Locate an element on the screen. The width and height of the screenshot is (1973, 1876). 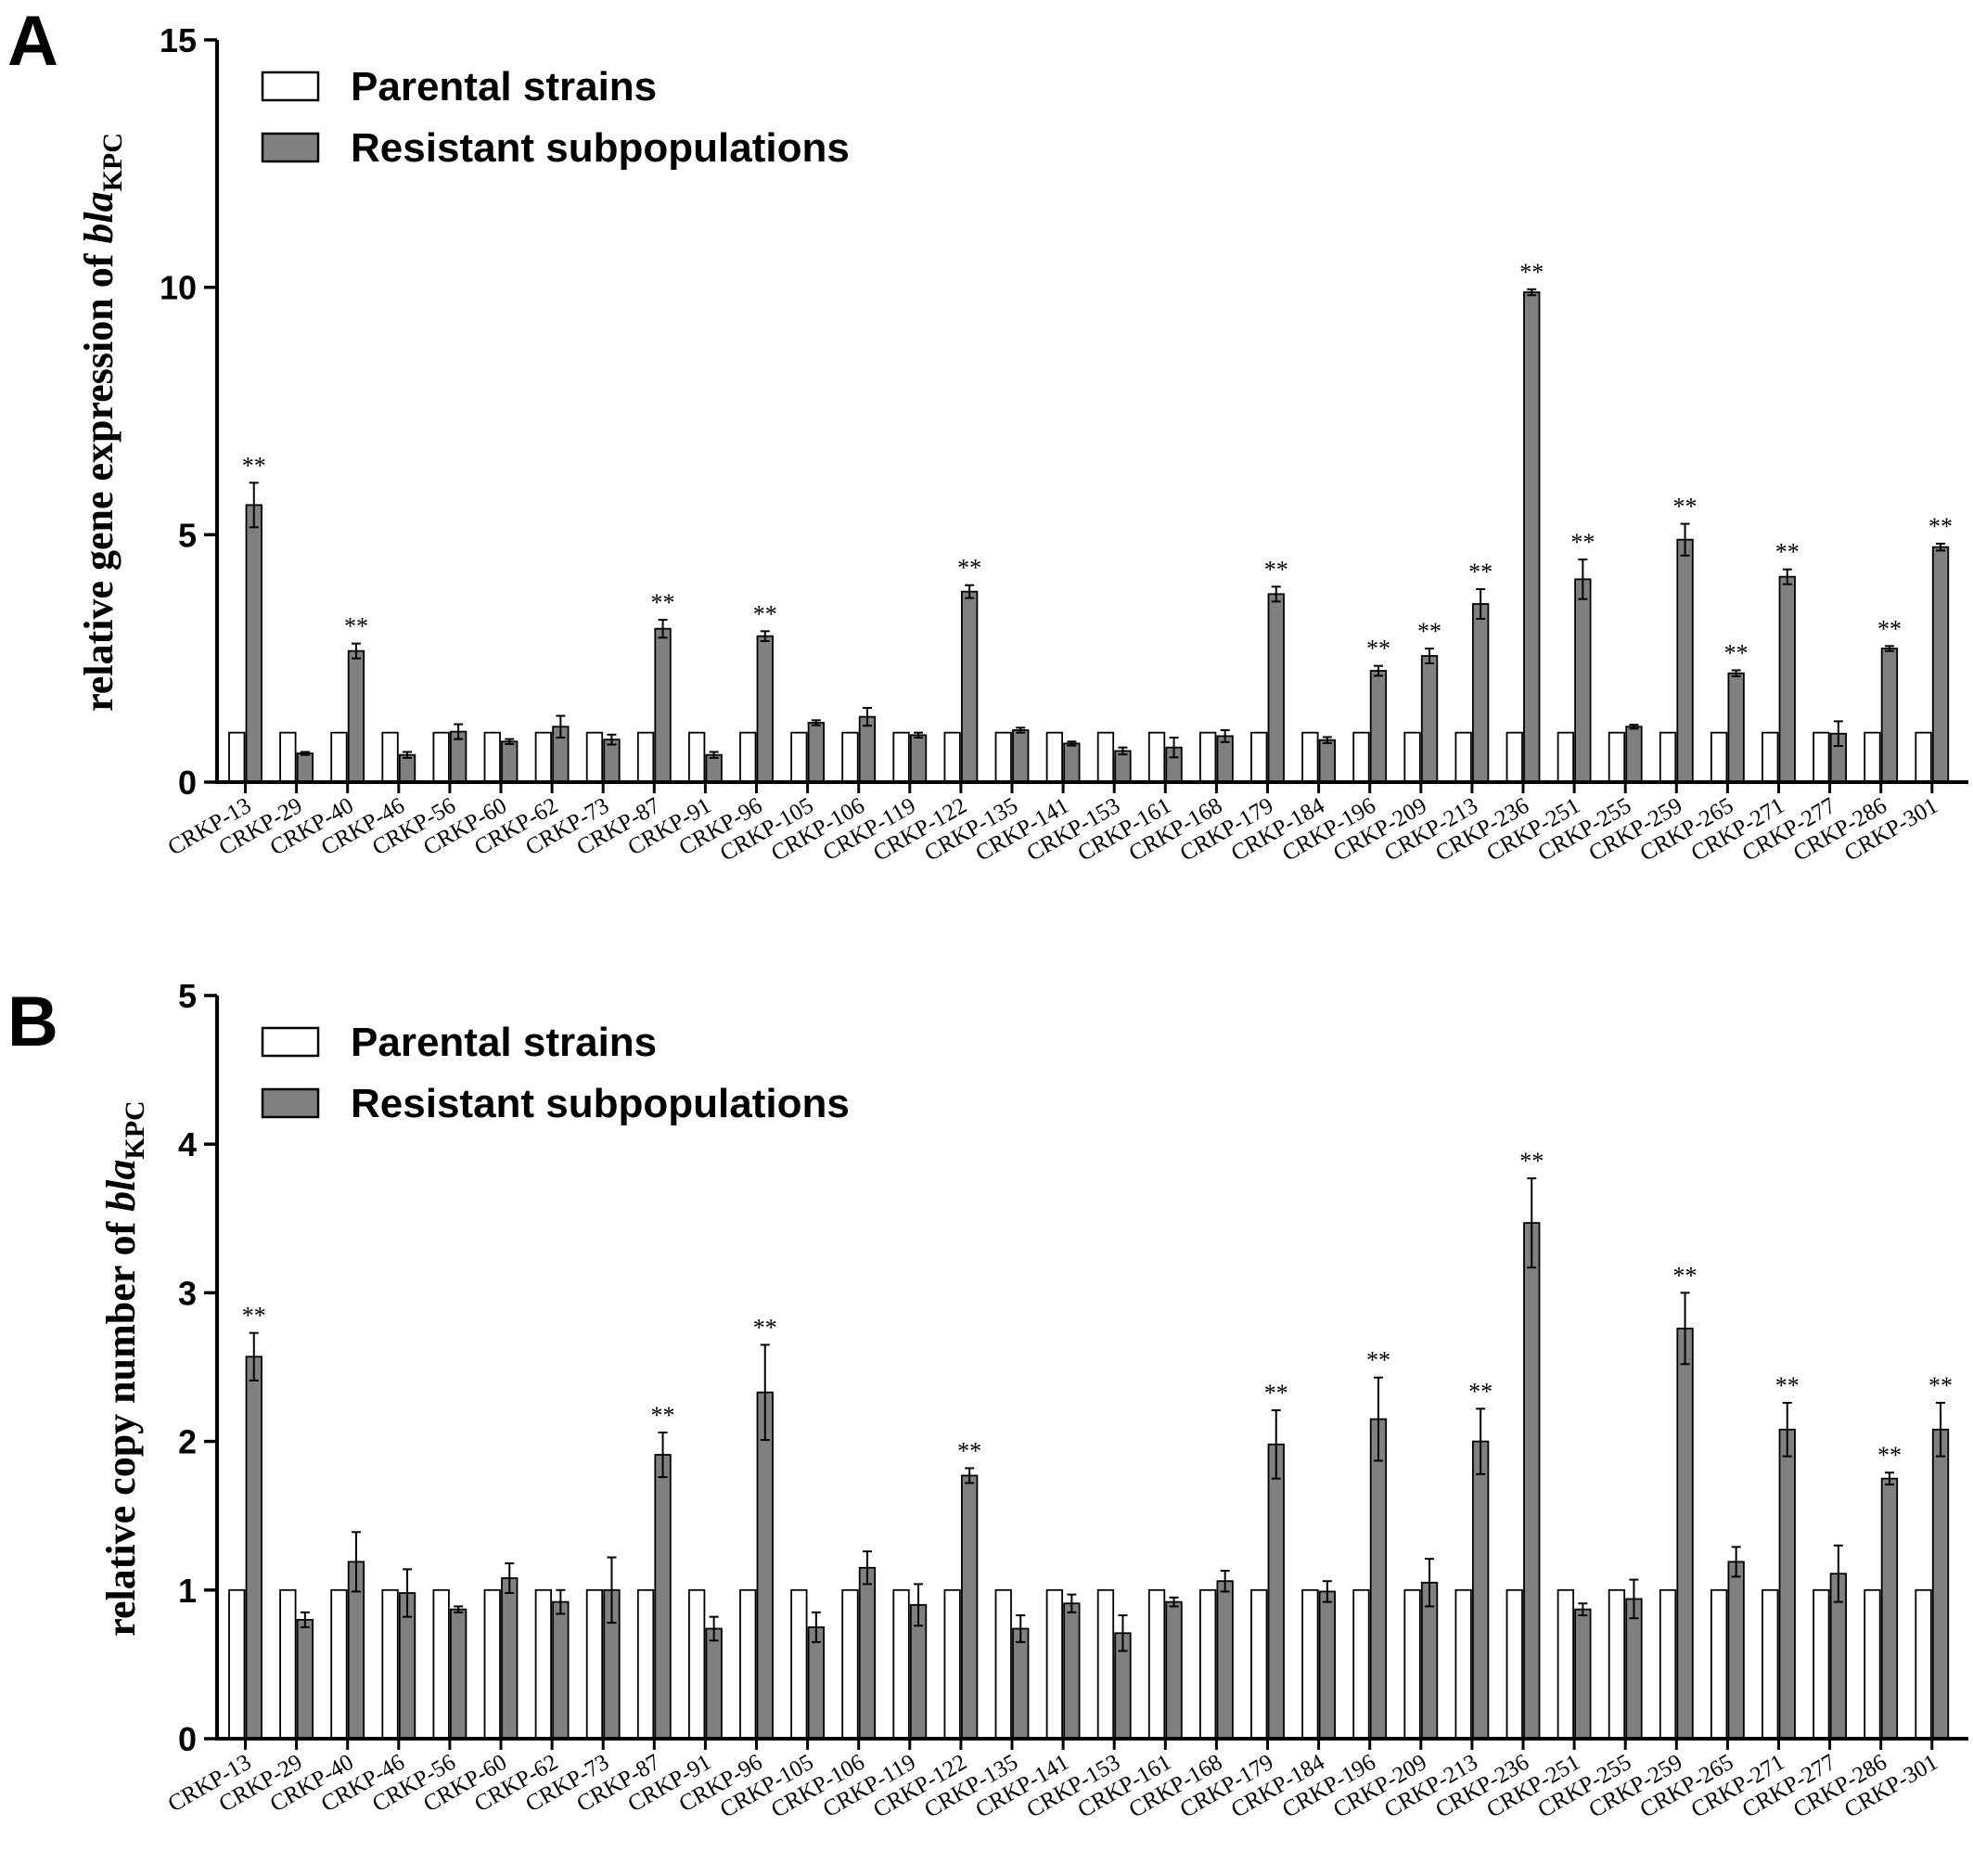
panel-b-y-tick-label-0: 0 is located at coordinates (188, 1739).